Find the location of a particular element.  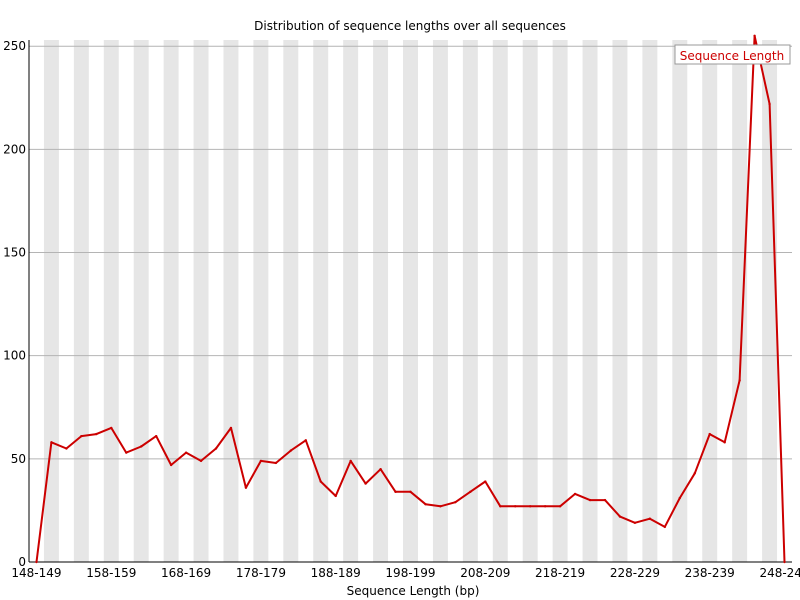

x-tick-label: 228-229 is located at coordinates (635, 573).